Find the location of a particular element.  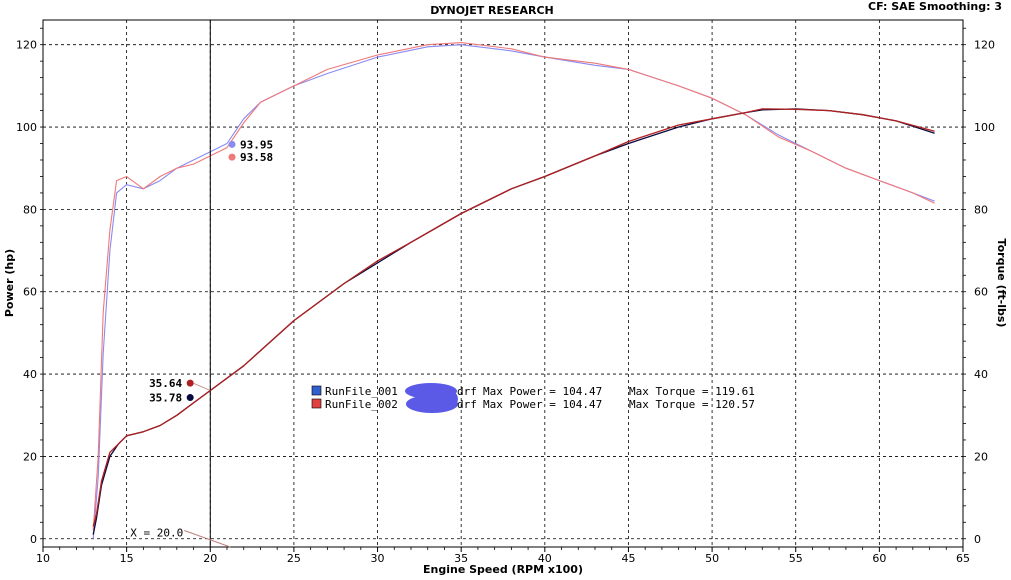

cursor-leader-line is located at coordinates (202, 386).